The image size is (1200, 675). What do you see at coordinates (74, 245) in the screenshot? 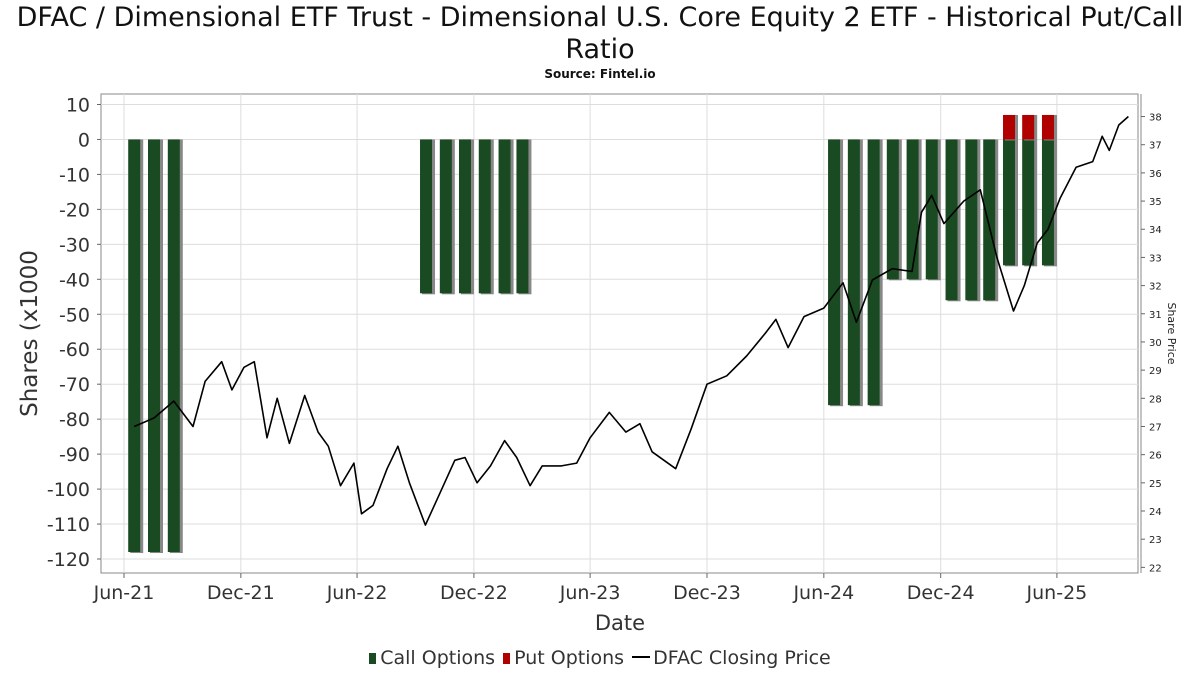
I see `y-tick-label: -30` at bounding box center [74, 245].